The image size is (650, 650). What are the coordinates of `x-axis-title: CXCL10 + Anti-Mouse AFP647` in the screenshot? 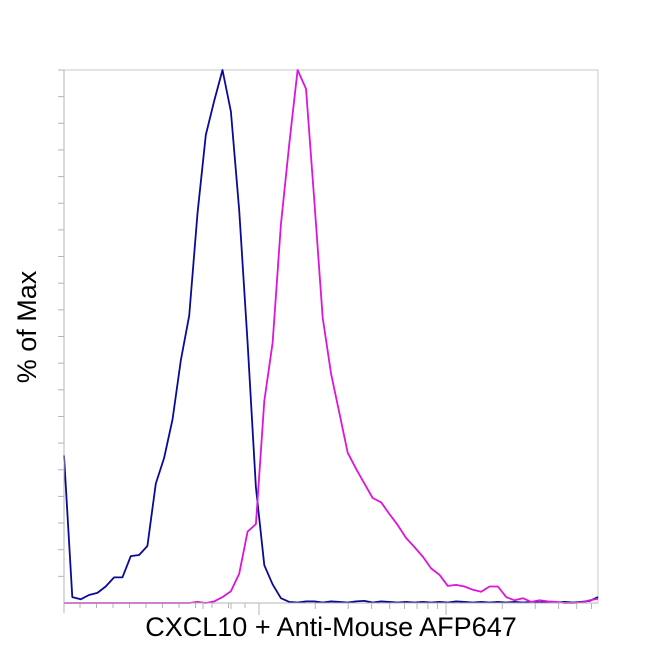 It's located at (330, 627).